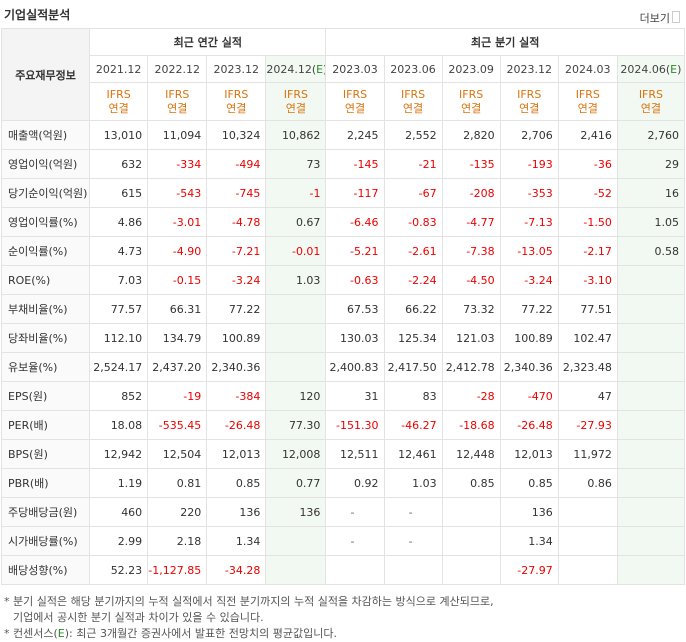 The width and height of the screenshot is (686, 642). I want to click on period-header: 2023.06, so click(413, 69).